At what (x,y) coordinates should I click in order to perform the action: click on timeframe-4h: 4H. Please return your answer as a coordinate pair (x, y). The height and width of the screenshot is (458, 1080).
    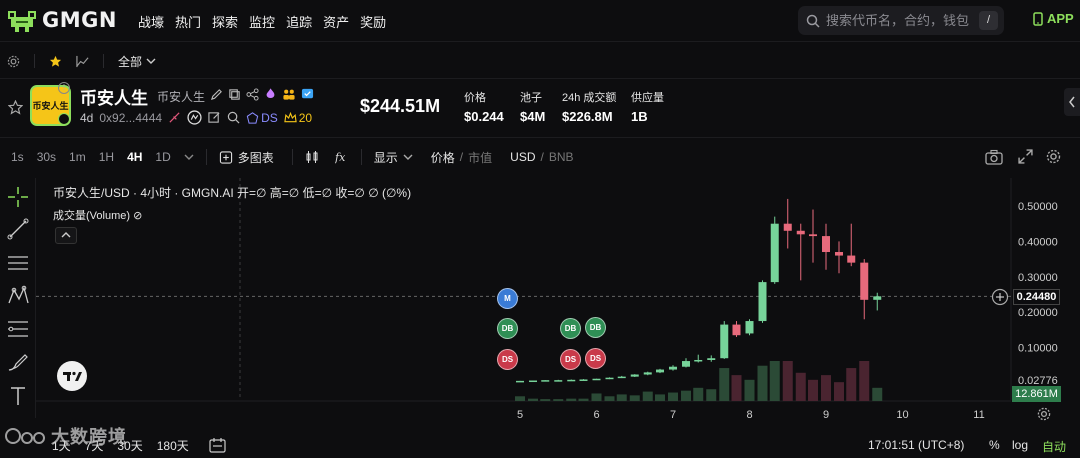
    Looking at the image, I should click on (135, 157).